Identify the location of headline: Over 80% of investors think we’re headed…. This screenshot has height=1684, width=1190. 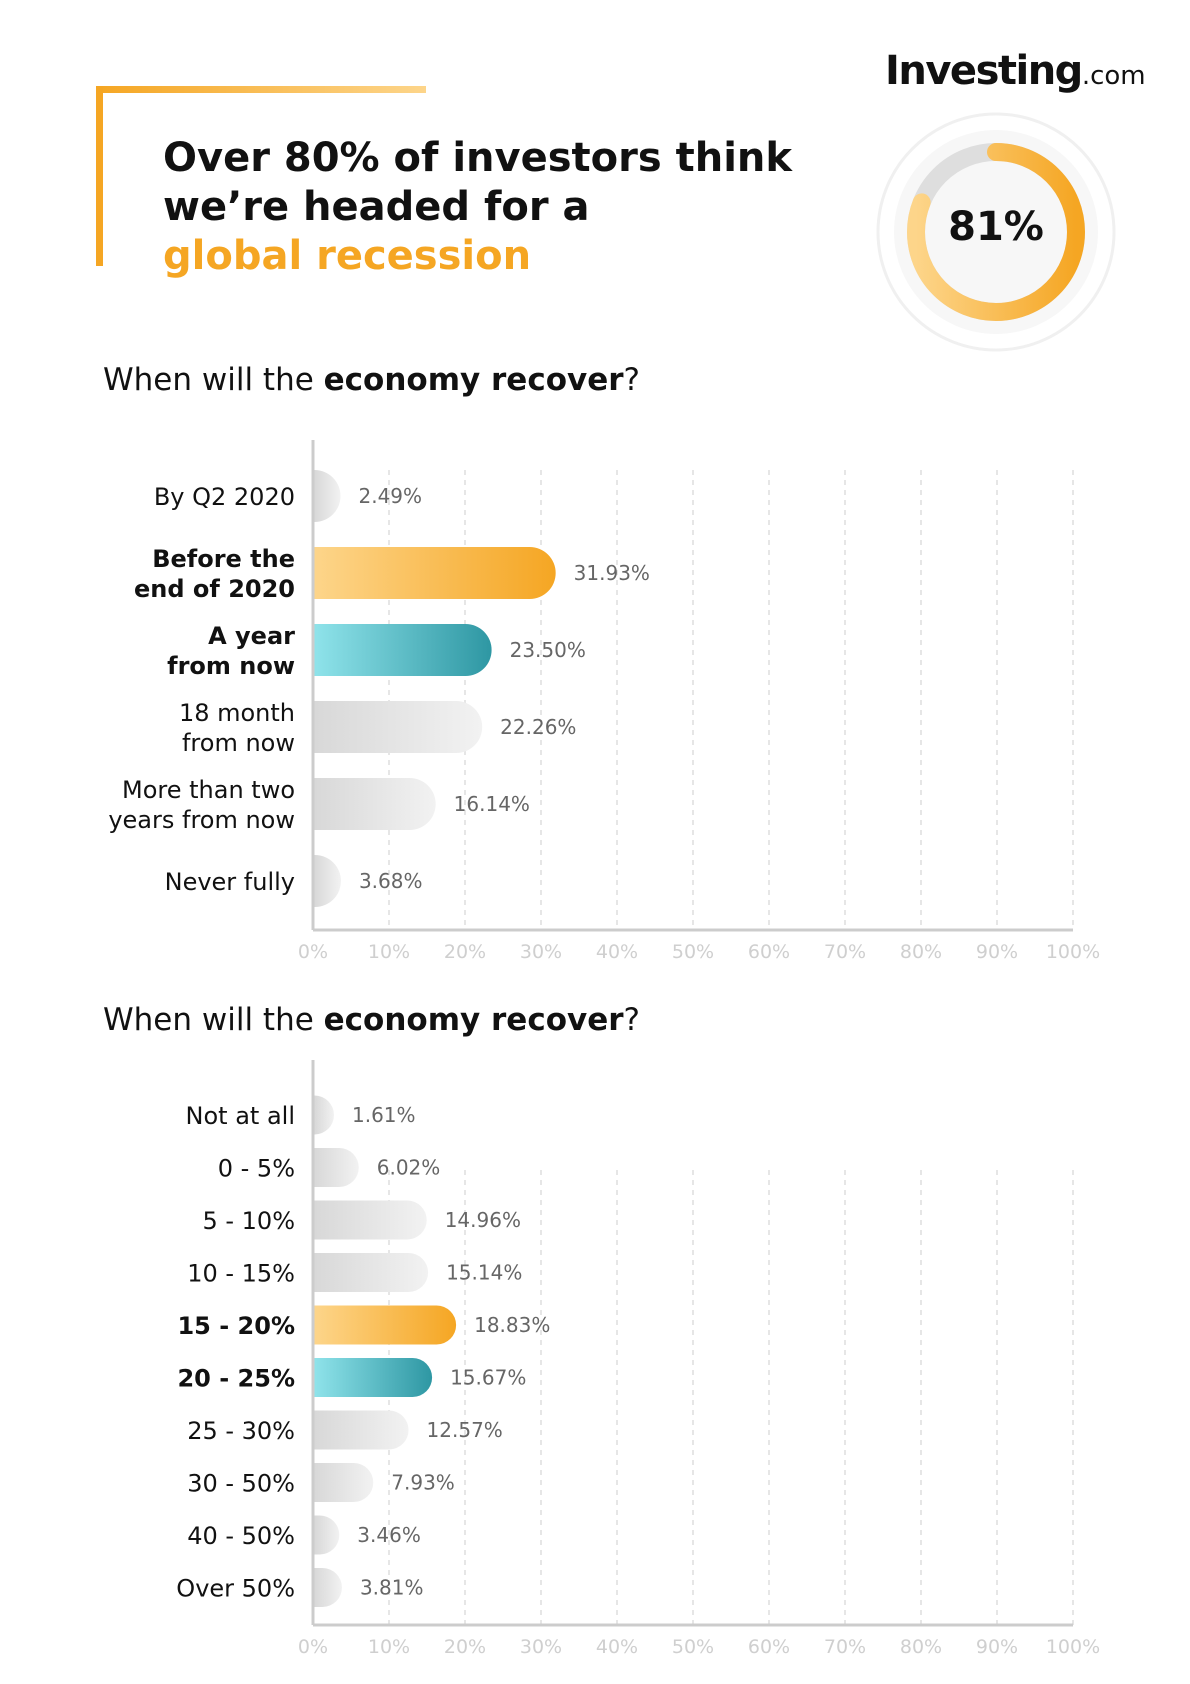
(488, 207).